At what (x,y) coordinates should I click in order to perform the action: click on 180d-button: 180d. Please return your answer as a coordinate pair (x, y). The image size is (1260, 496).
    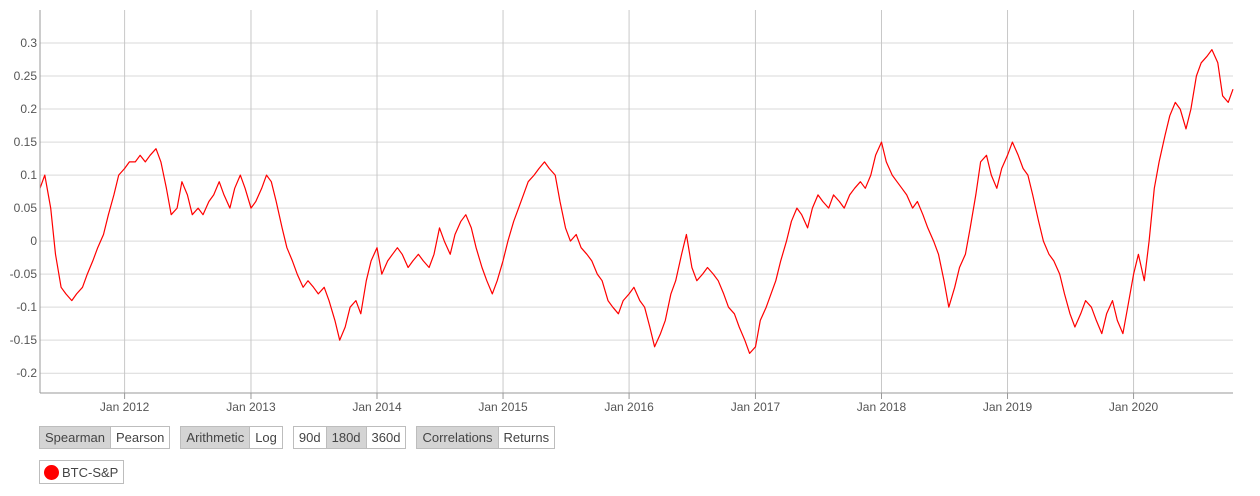
    Looking at the image, I should click on (346, 437).